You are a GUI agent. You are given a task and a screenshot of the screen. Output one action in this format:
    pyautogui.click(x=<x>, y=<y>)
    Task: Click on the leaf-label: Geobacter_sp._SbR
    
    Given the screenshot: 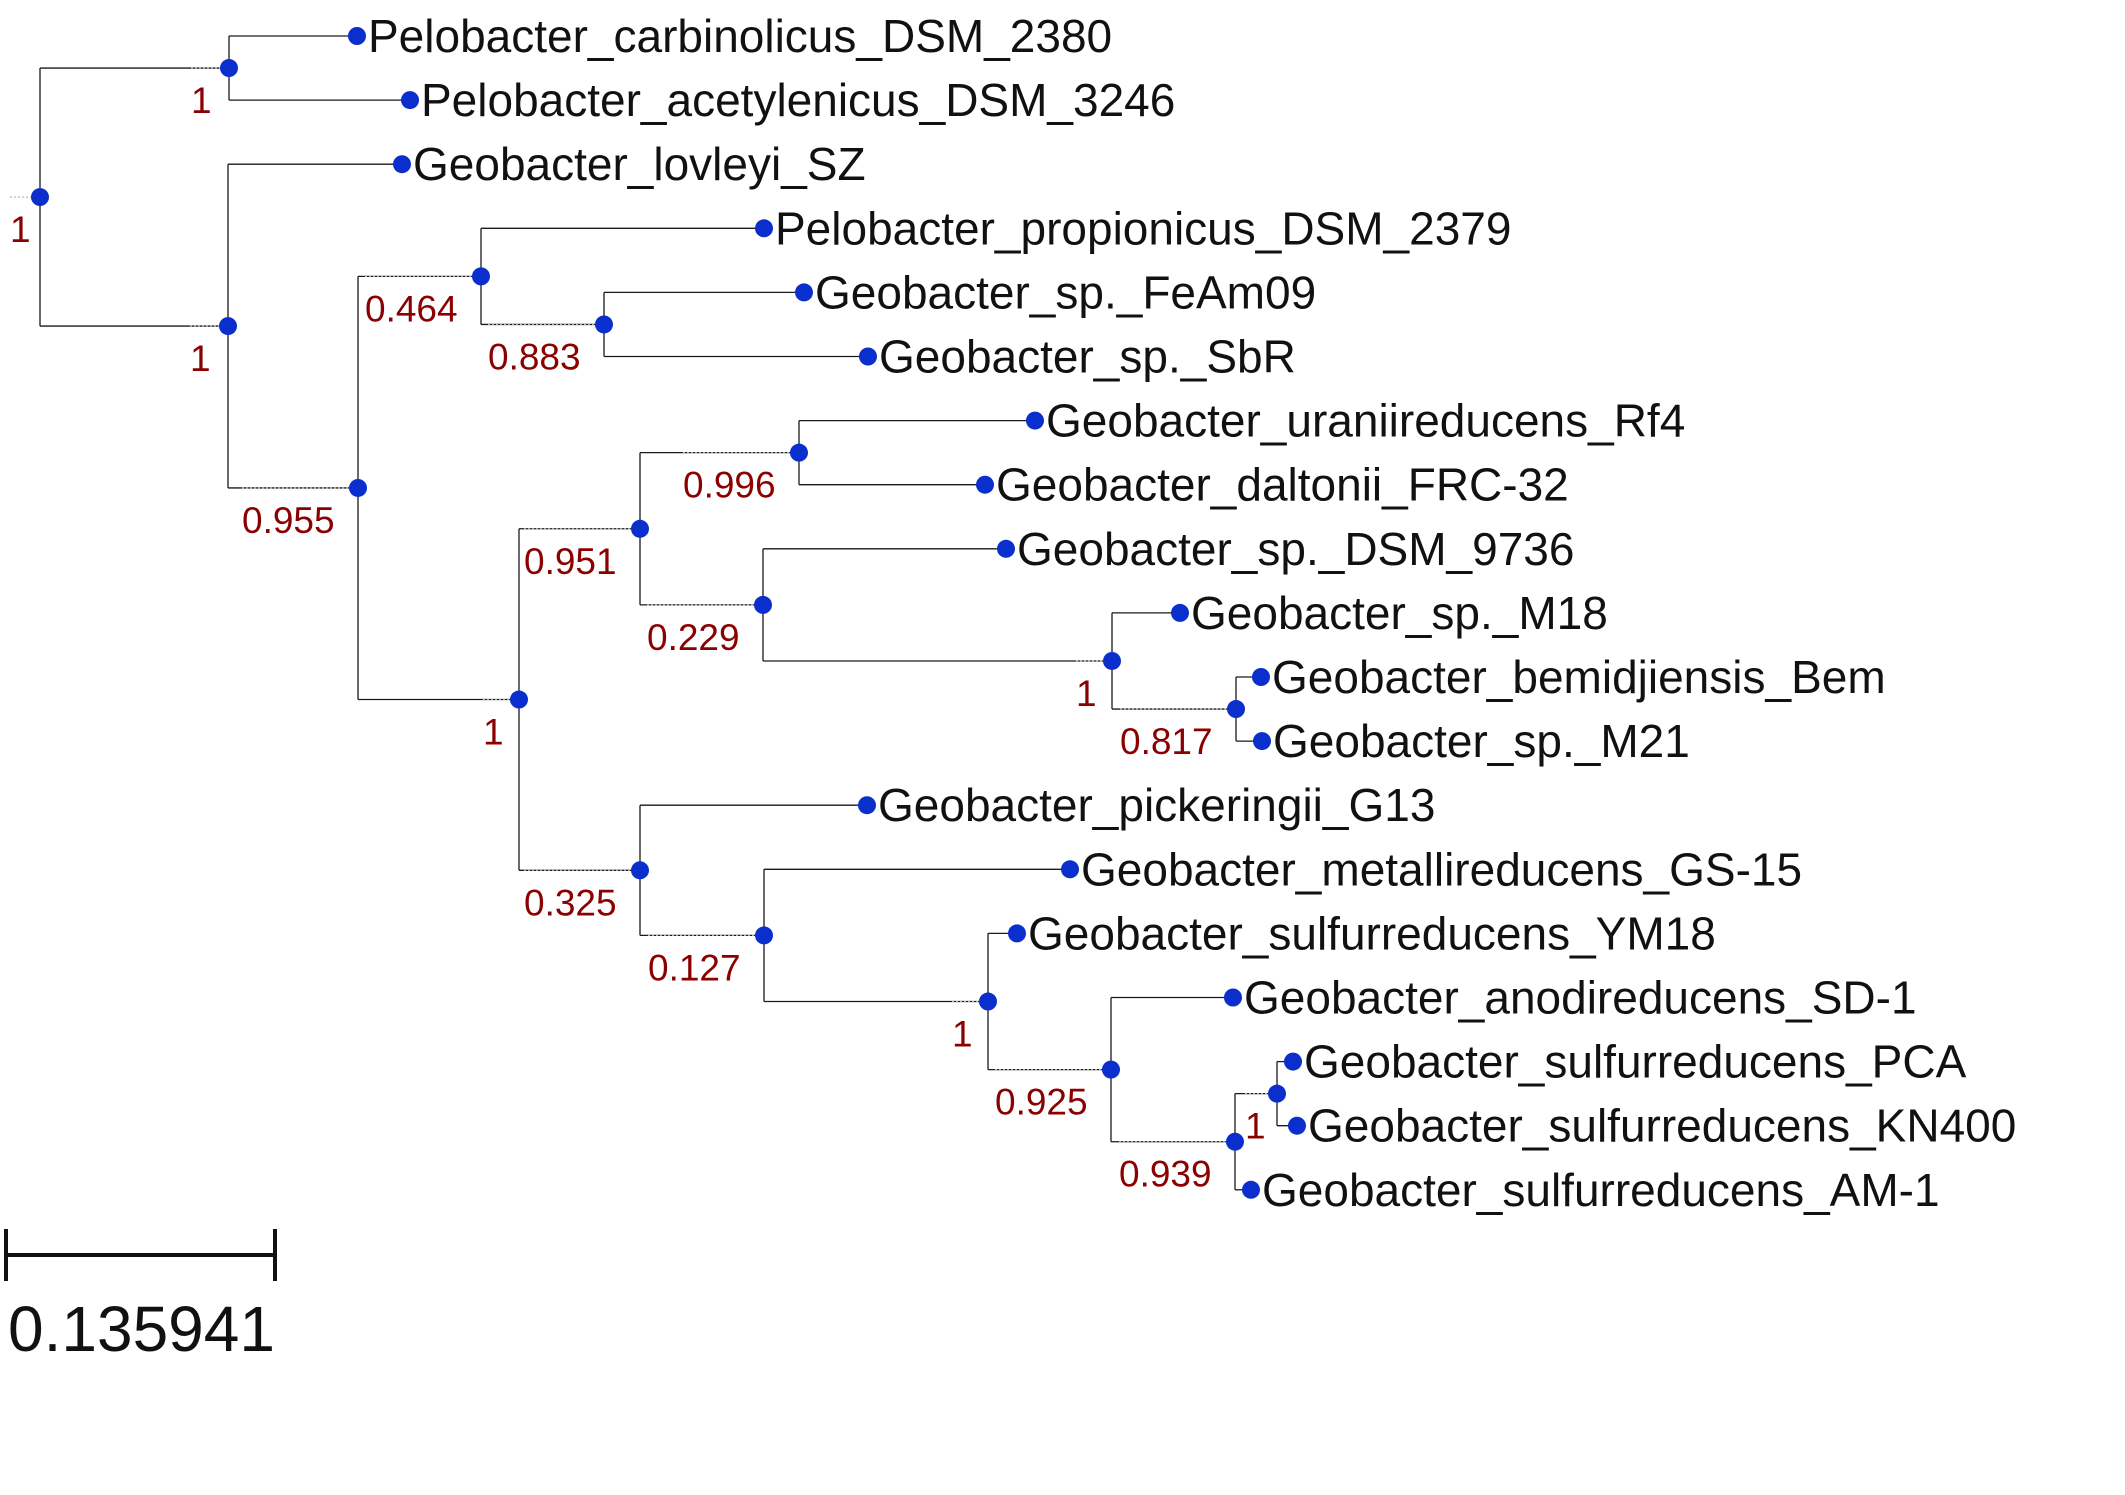 What is the action you would take?
    pyautogui.click(x=1087, y=357)
    